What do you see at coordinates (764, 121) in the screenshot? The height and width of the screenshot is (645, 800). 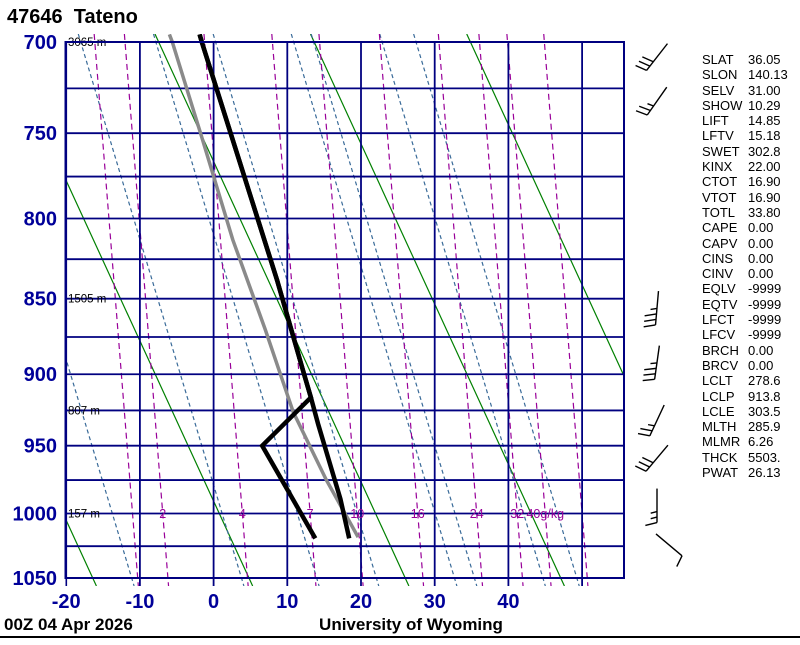 I see `stat-value: 14.85` at bounding box center [764, 121].